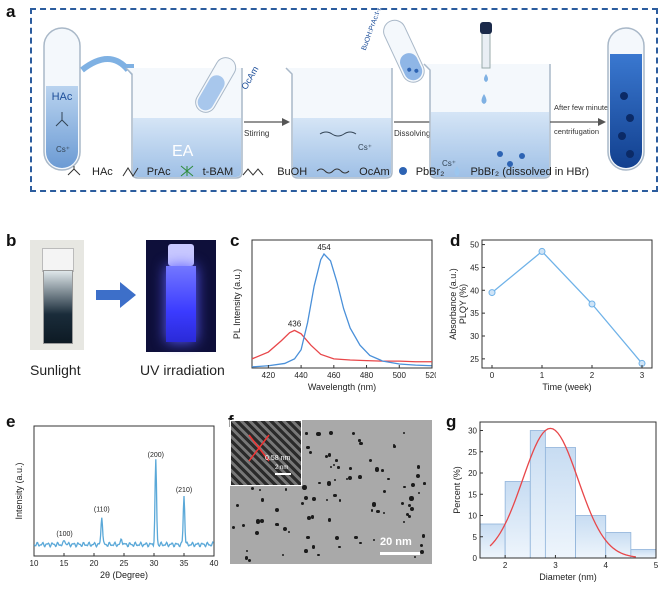 Image resolution: width=668 pixels, height=589 pixels. I want to click on x-tick-label: 10, so click(34, 563).